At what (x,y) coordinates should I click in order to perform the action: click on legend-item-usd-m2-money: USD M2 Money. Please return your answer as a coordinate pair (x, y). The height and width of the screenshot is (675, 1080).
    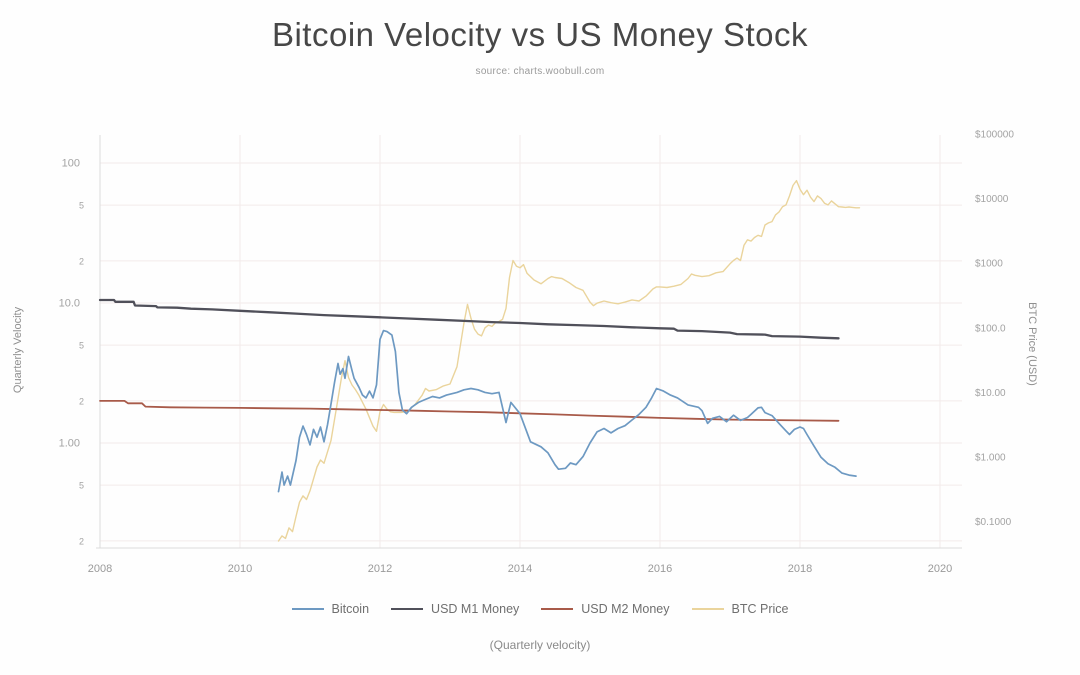
    Looking at the image, I should click on (605, 609).